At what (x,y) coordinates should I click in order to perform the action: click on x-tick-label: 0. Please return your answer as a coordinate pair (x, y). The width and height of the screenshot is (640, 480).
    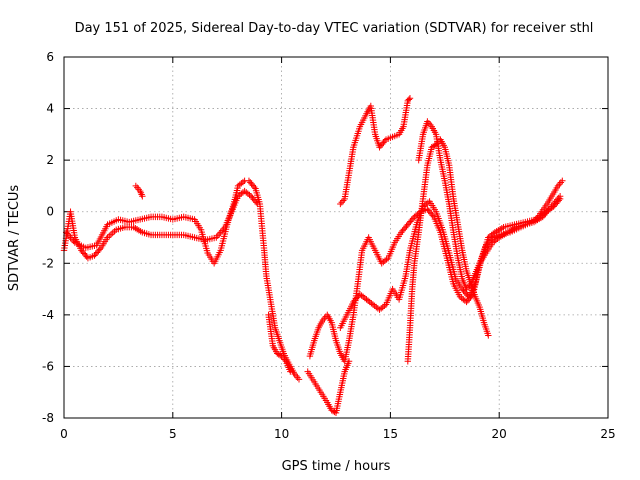
    Looking at the image, I should click on (64, 434).